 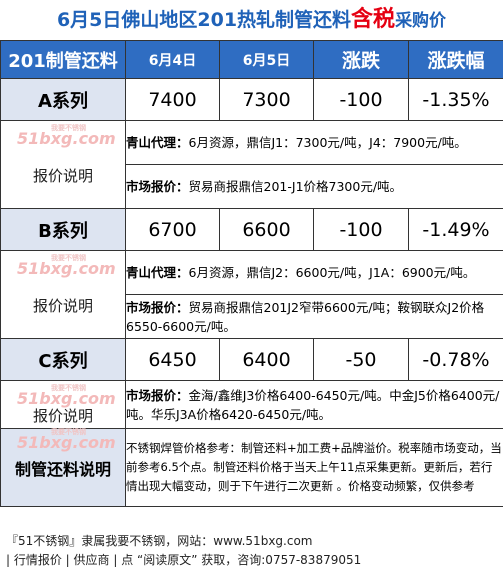 What do you see at coordinates (361, 99) in the screenshot?
I see `change-a: -100` at bounding box center [361, 99].